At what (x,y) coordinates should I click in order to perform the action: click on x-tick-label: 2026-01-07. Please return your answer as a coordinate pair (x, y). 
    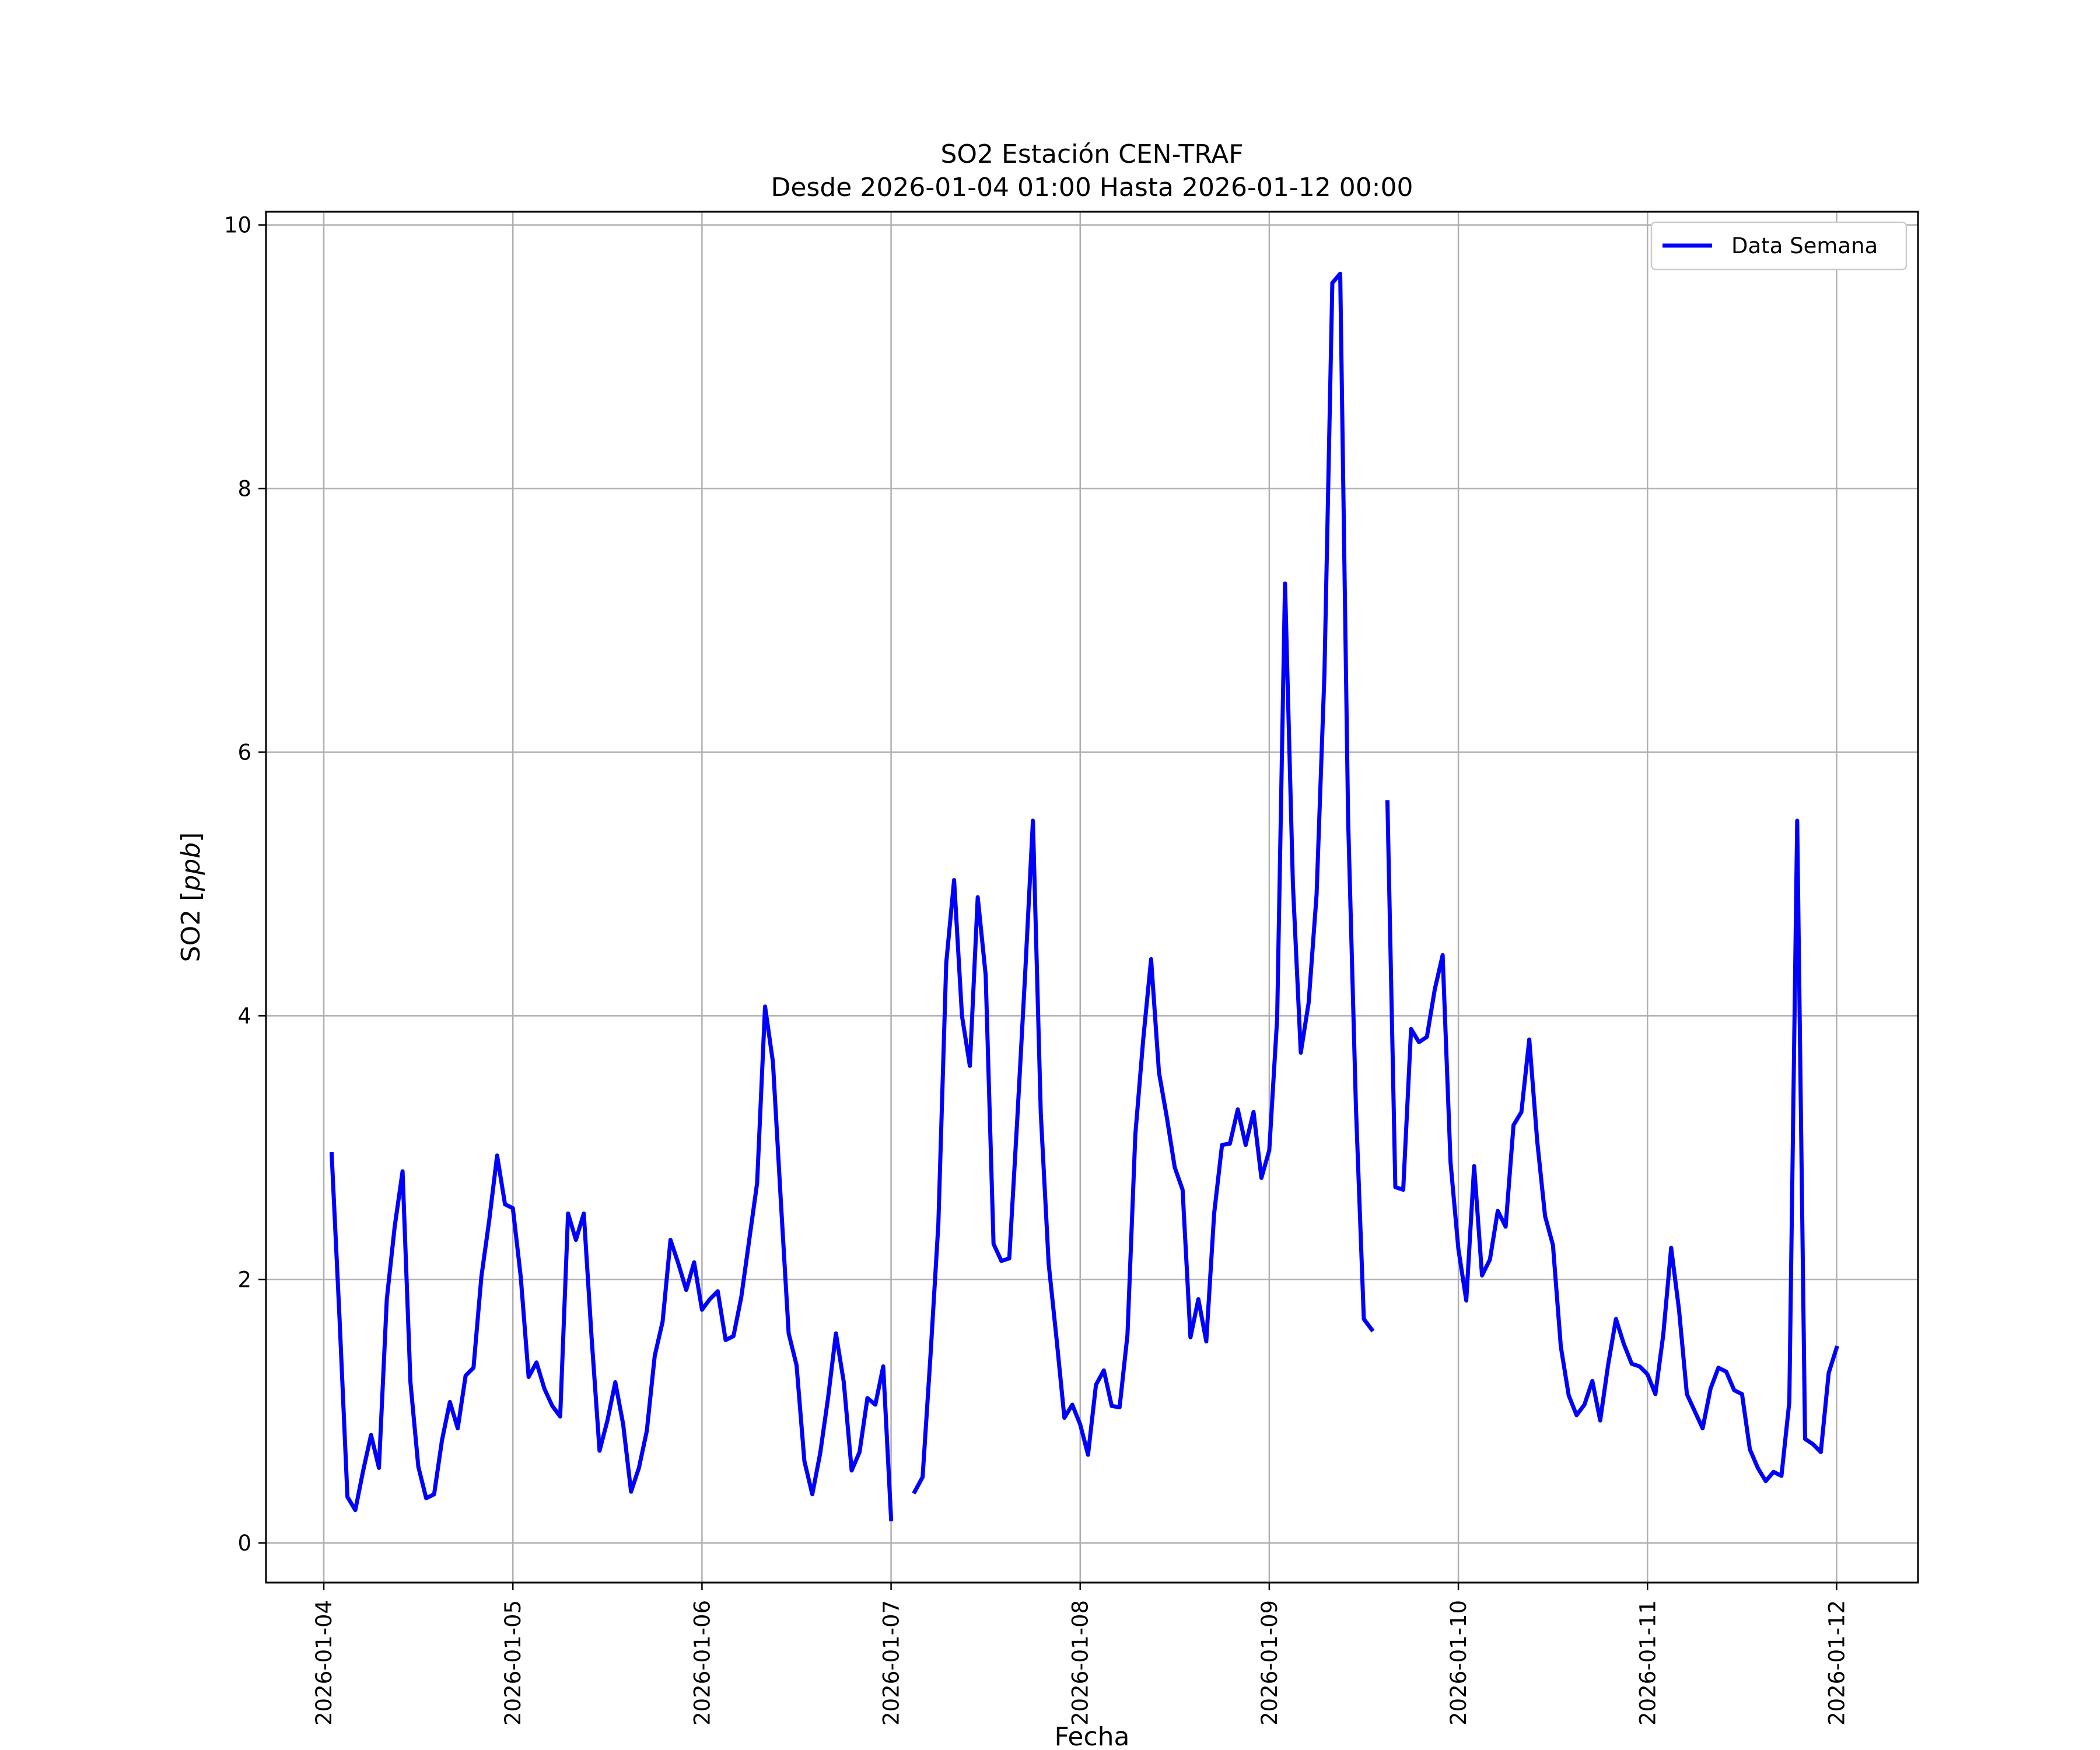
    Looking at the image, I should click on (891, 1663).